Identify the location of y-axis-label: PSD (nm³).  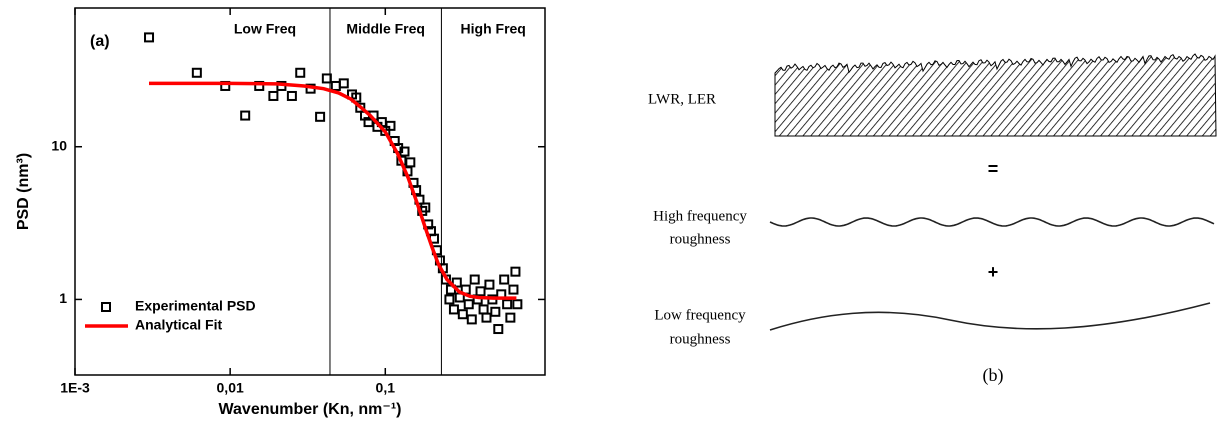
(23, 191).